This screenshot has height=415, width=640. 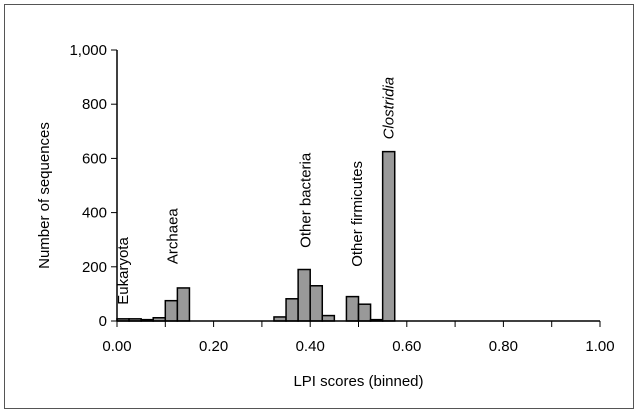 I want to click on y-tick-label-4: 800, so click(x=94, y=104).